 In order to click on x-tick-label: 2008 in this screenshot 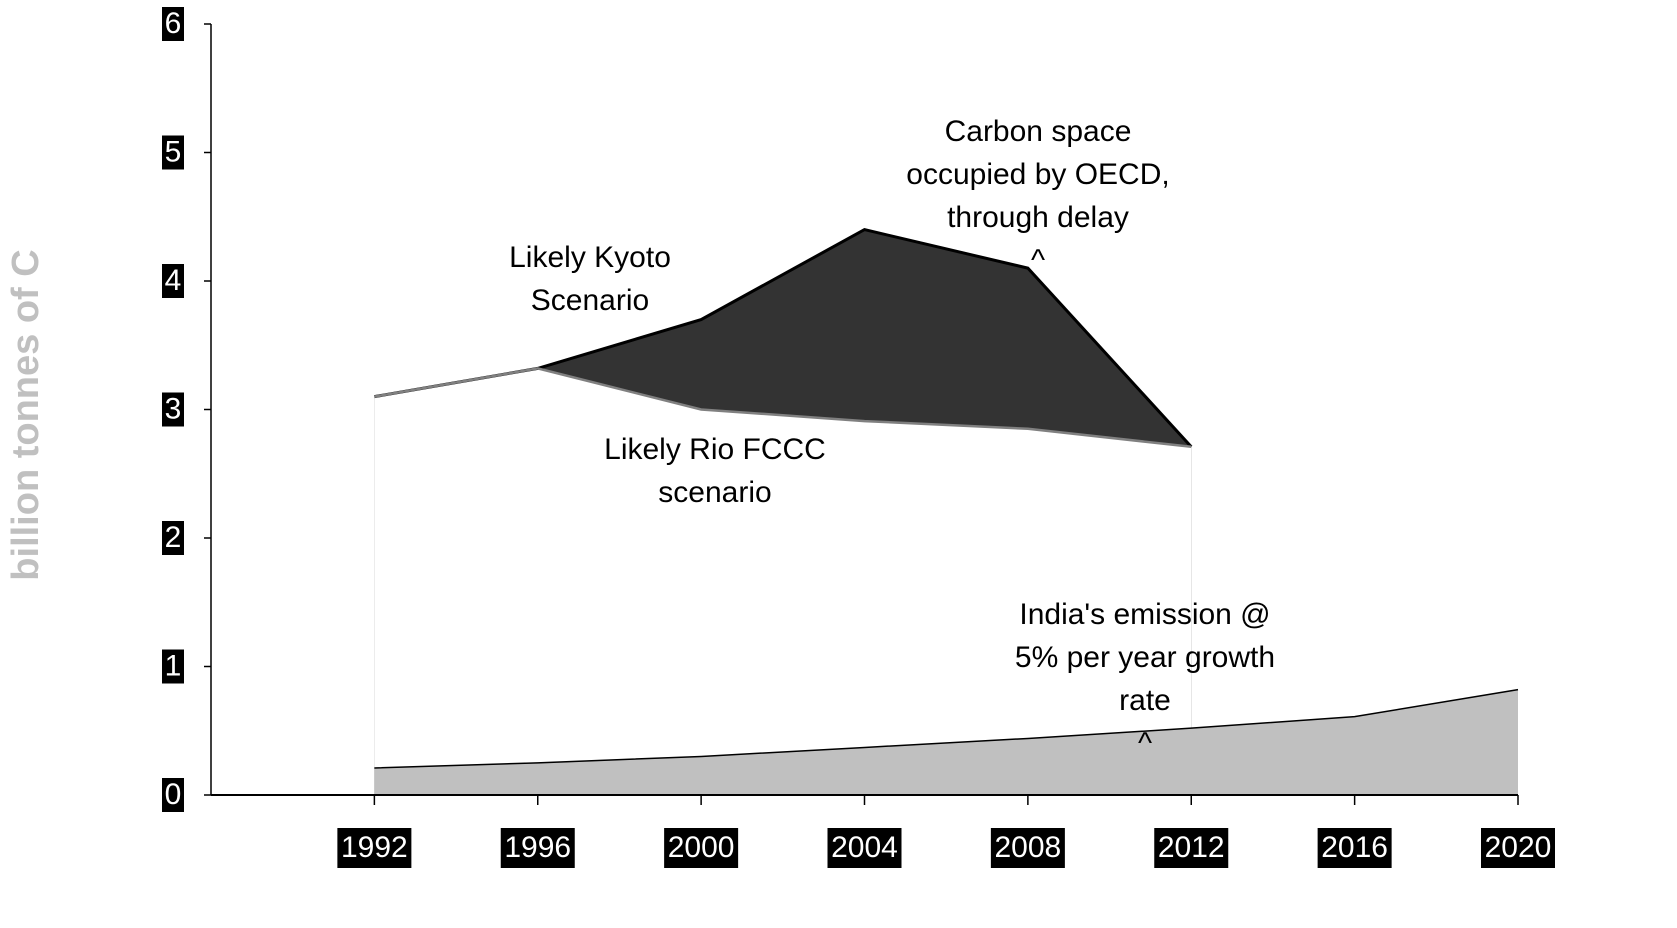, I will do `click(1028, 847)`.